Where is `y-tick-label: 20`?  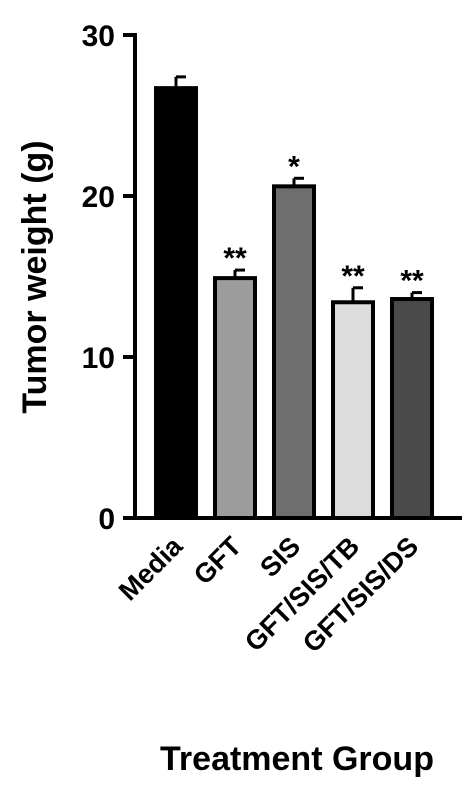 y-tick-label: 20 is located at coordinates (98, 197).